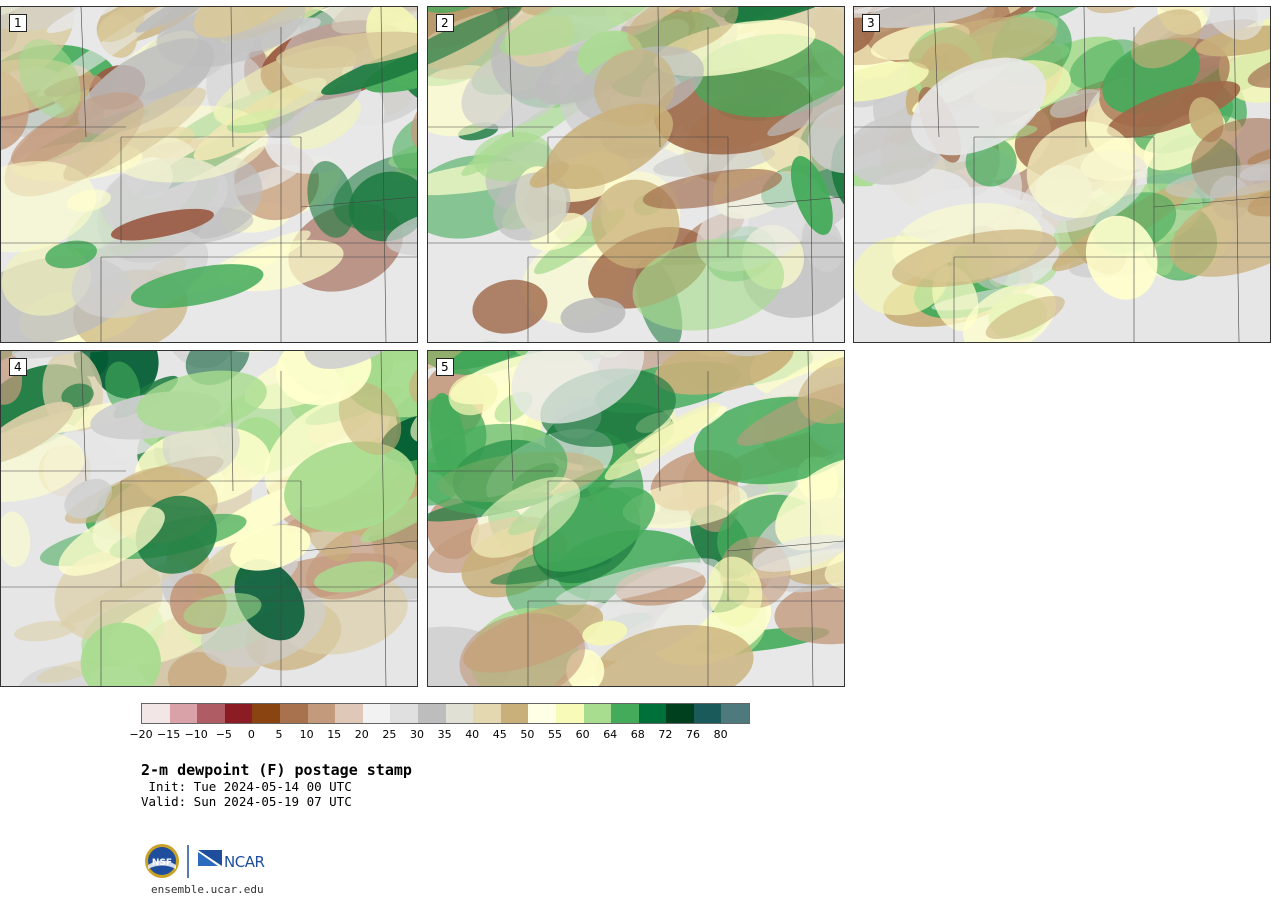  I want to click on init-time: Init: Tue 2024-05-14 00 UTC, so click(246, 786).